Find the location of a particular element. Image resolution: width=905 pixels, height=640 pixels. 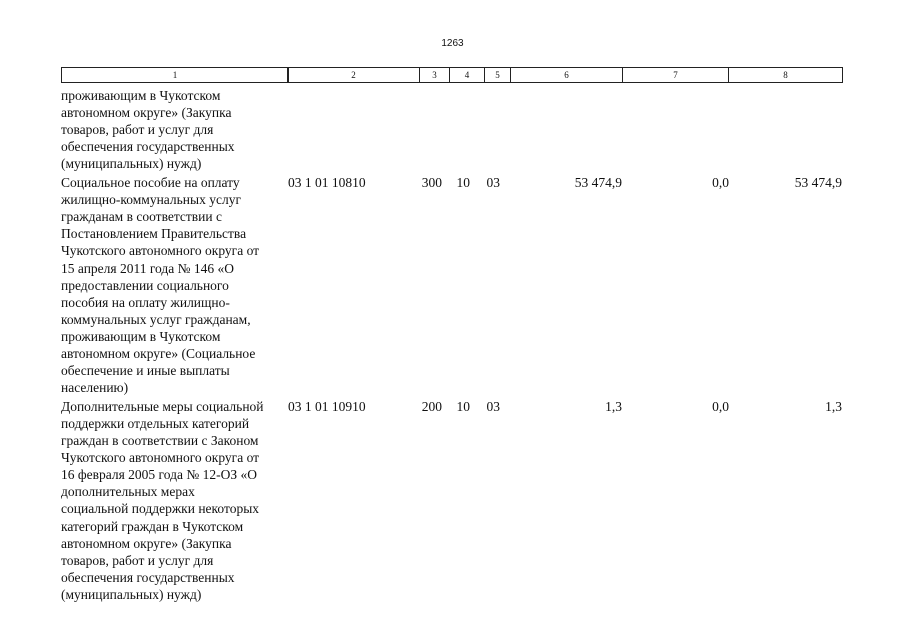

description-line: Социальное пособие на оплату is located at coordinates (150, 182).